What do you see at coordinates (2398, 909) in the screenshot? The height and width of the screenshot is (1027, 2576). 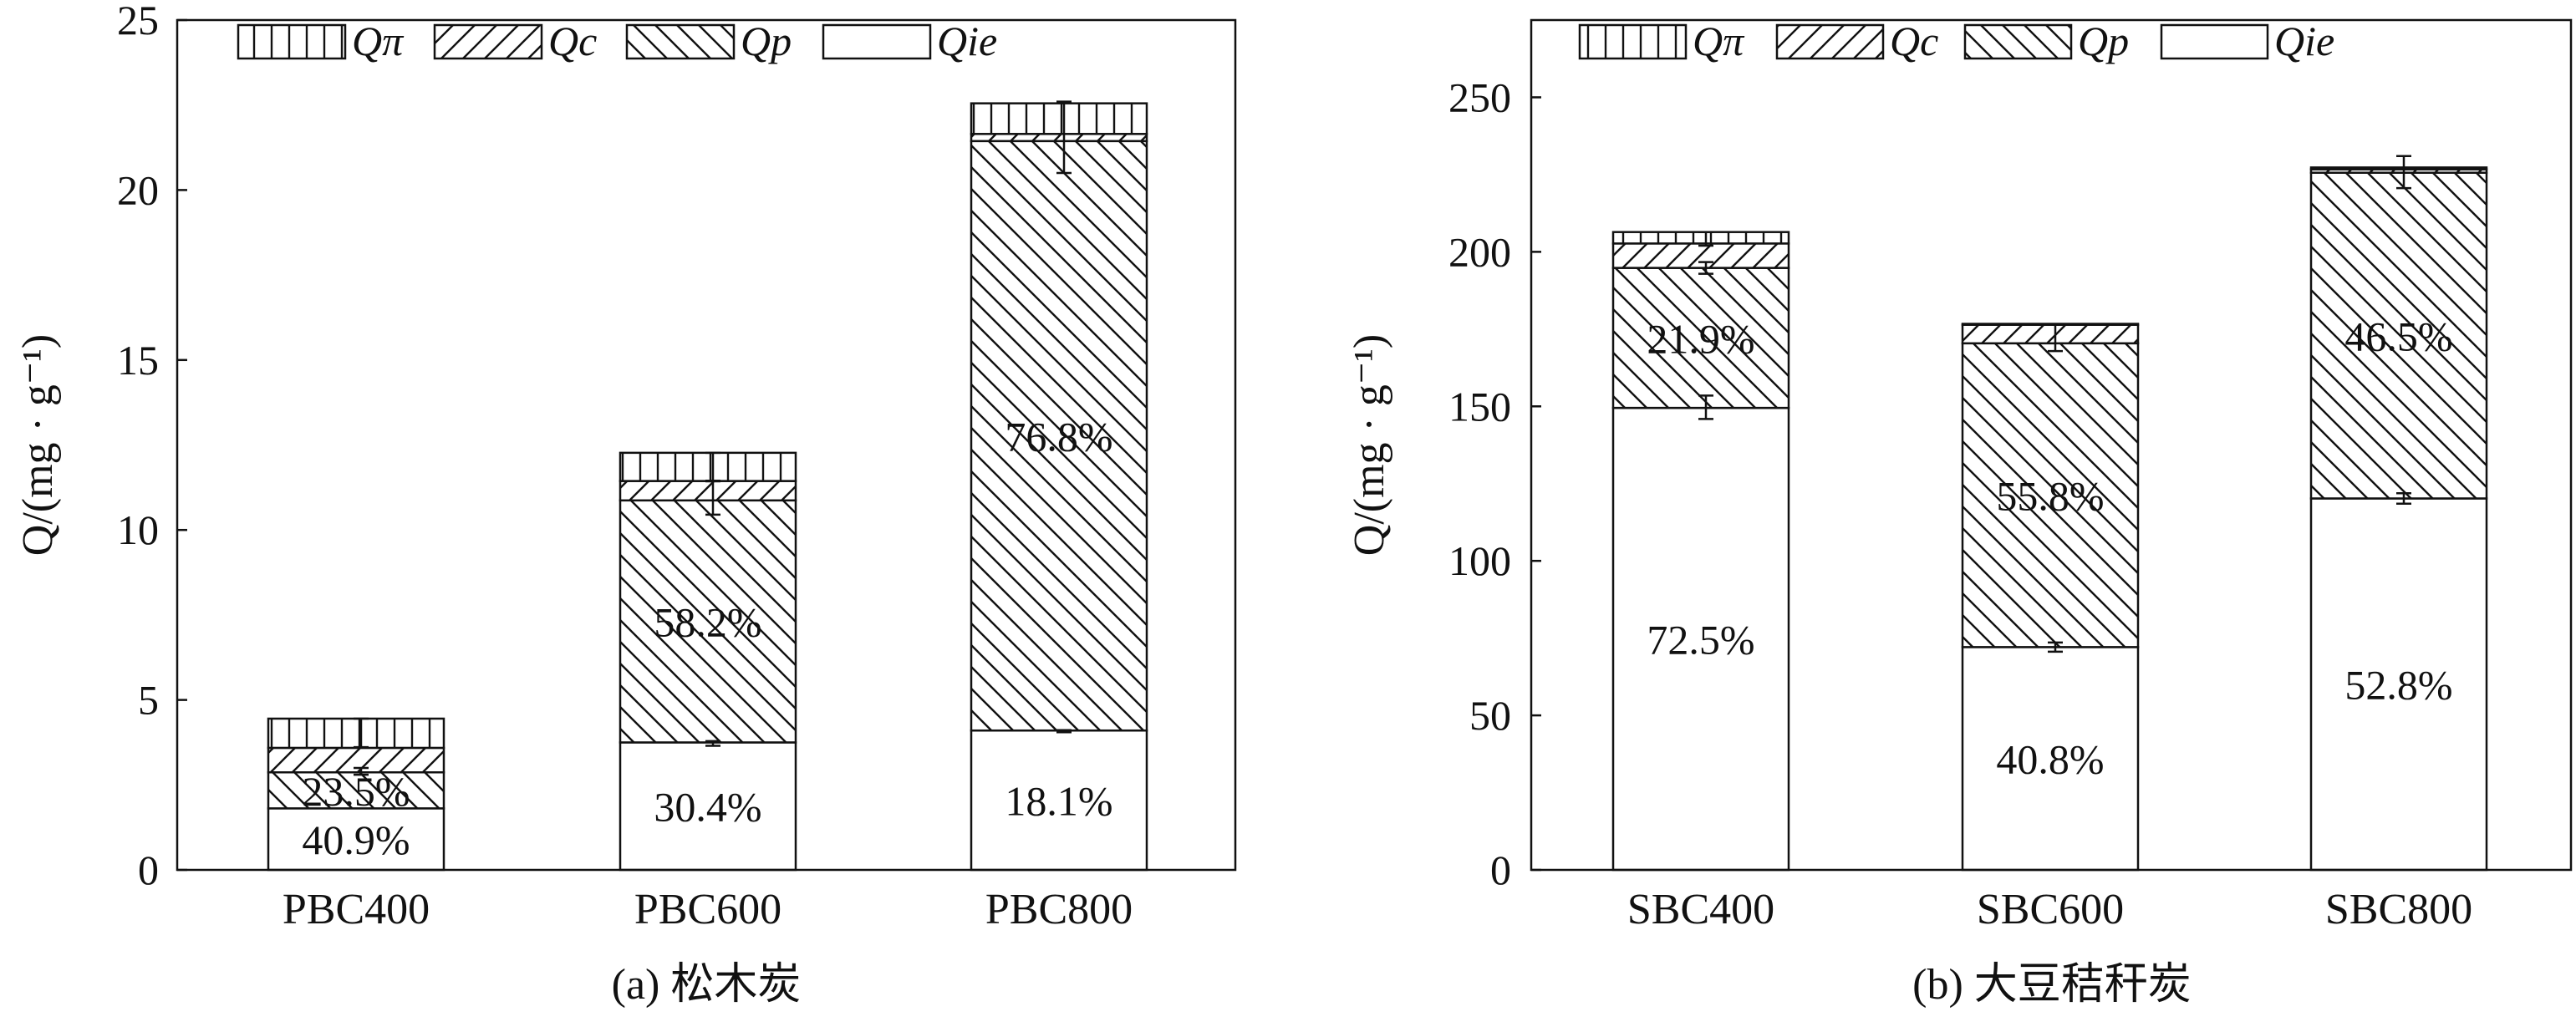 I see `x-tick-label: SBC800` at bounding box center [2398, 909].